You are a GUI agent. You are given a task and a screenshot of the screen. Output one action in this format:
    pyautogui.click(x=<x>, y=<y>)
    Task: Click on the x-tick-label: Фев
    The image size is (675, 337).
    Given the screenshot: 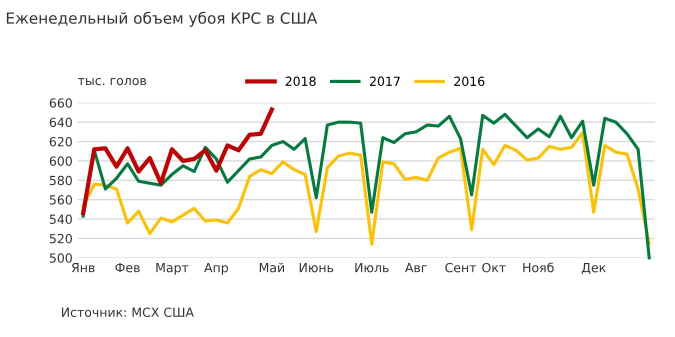 What is the action you would take?
    pyautogui.click(x=127, y=267)
    